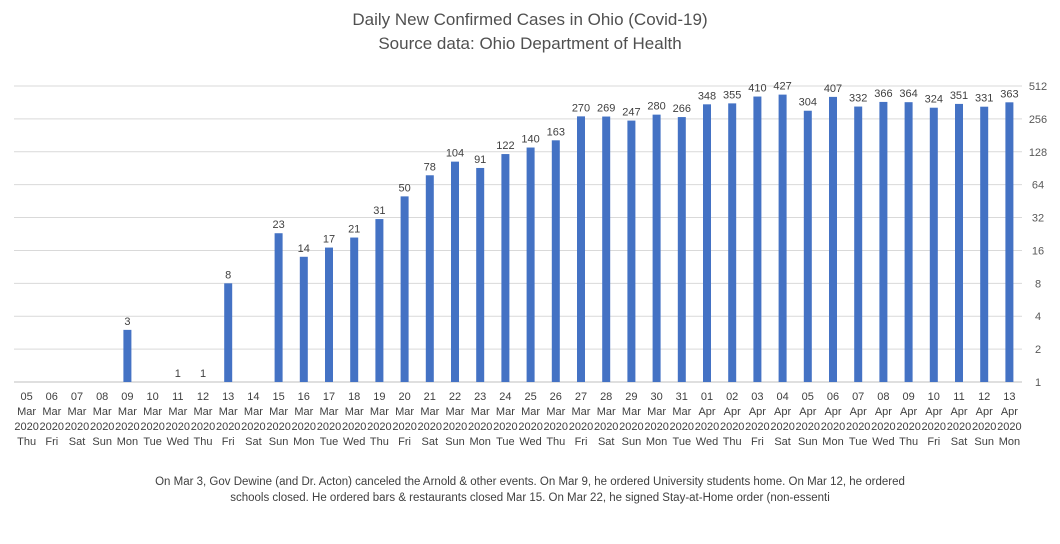 The image size is (1060, 544). What do you see at coordinates (858, 99) in the screenshot?
I see `data-label: 332` at bounding box center [858, 99].